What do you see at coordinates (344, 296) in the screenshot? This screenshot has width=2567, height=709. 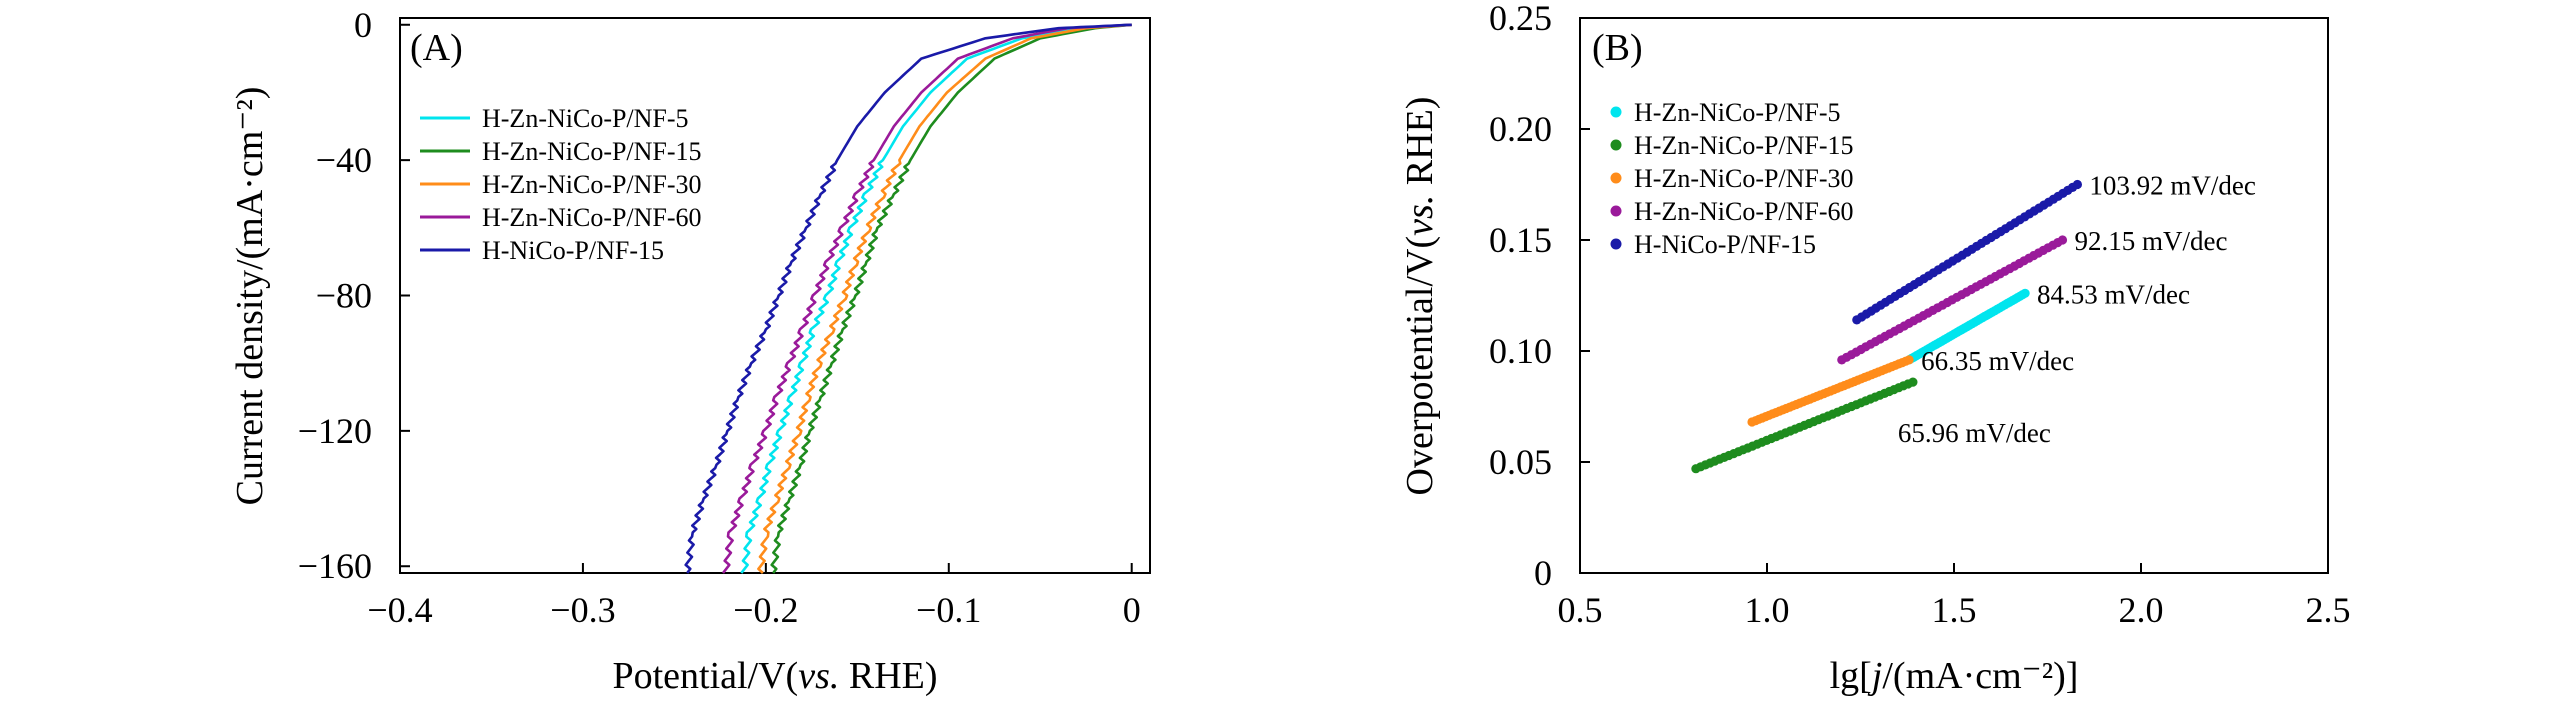 I see `y-tick-label: −80` at bounding box center [344, 296].